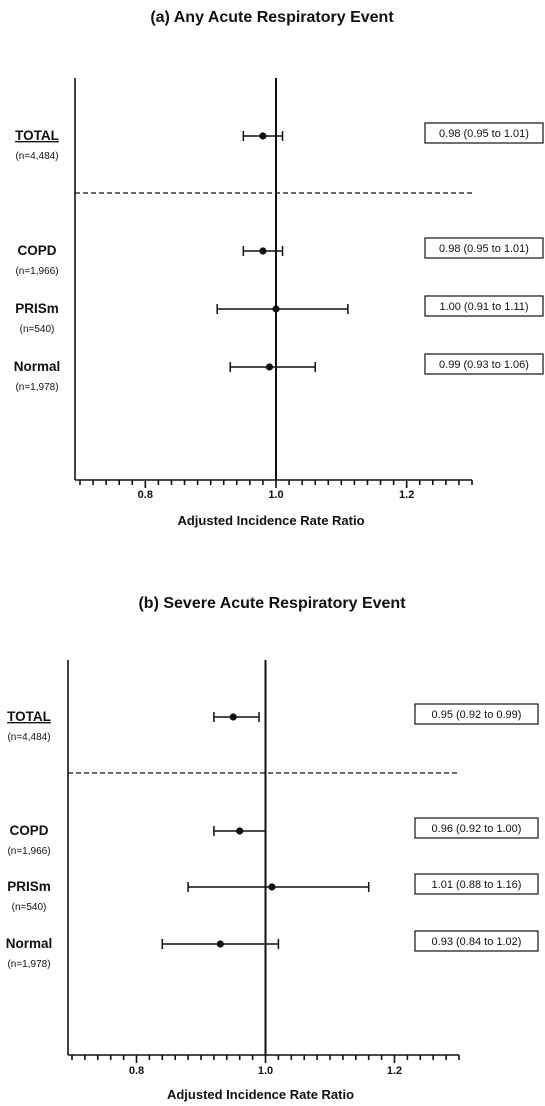 Image resolution: width=545 pixels, height=1106 pixels. I want to click on forest-row-normal: Normal (n=1,978) 0.99 (0.93 to 1.06), so click(279, 373).